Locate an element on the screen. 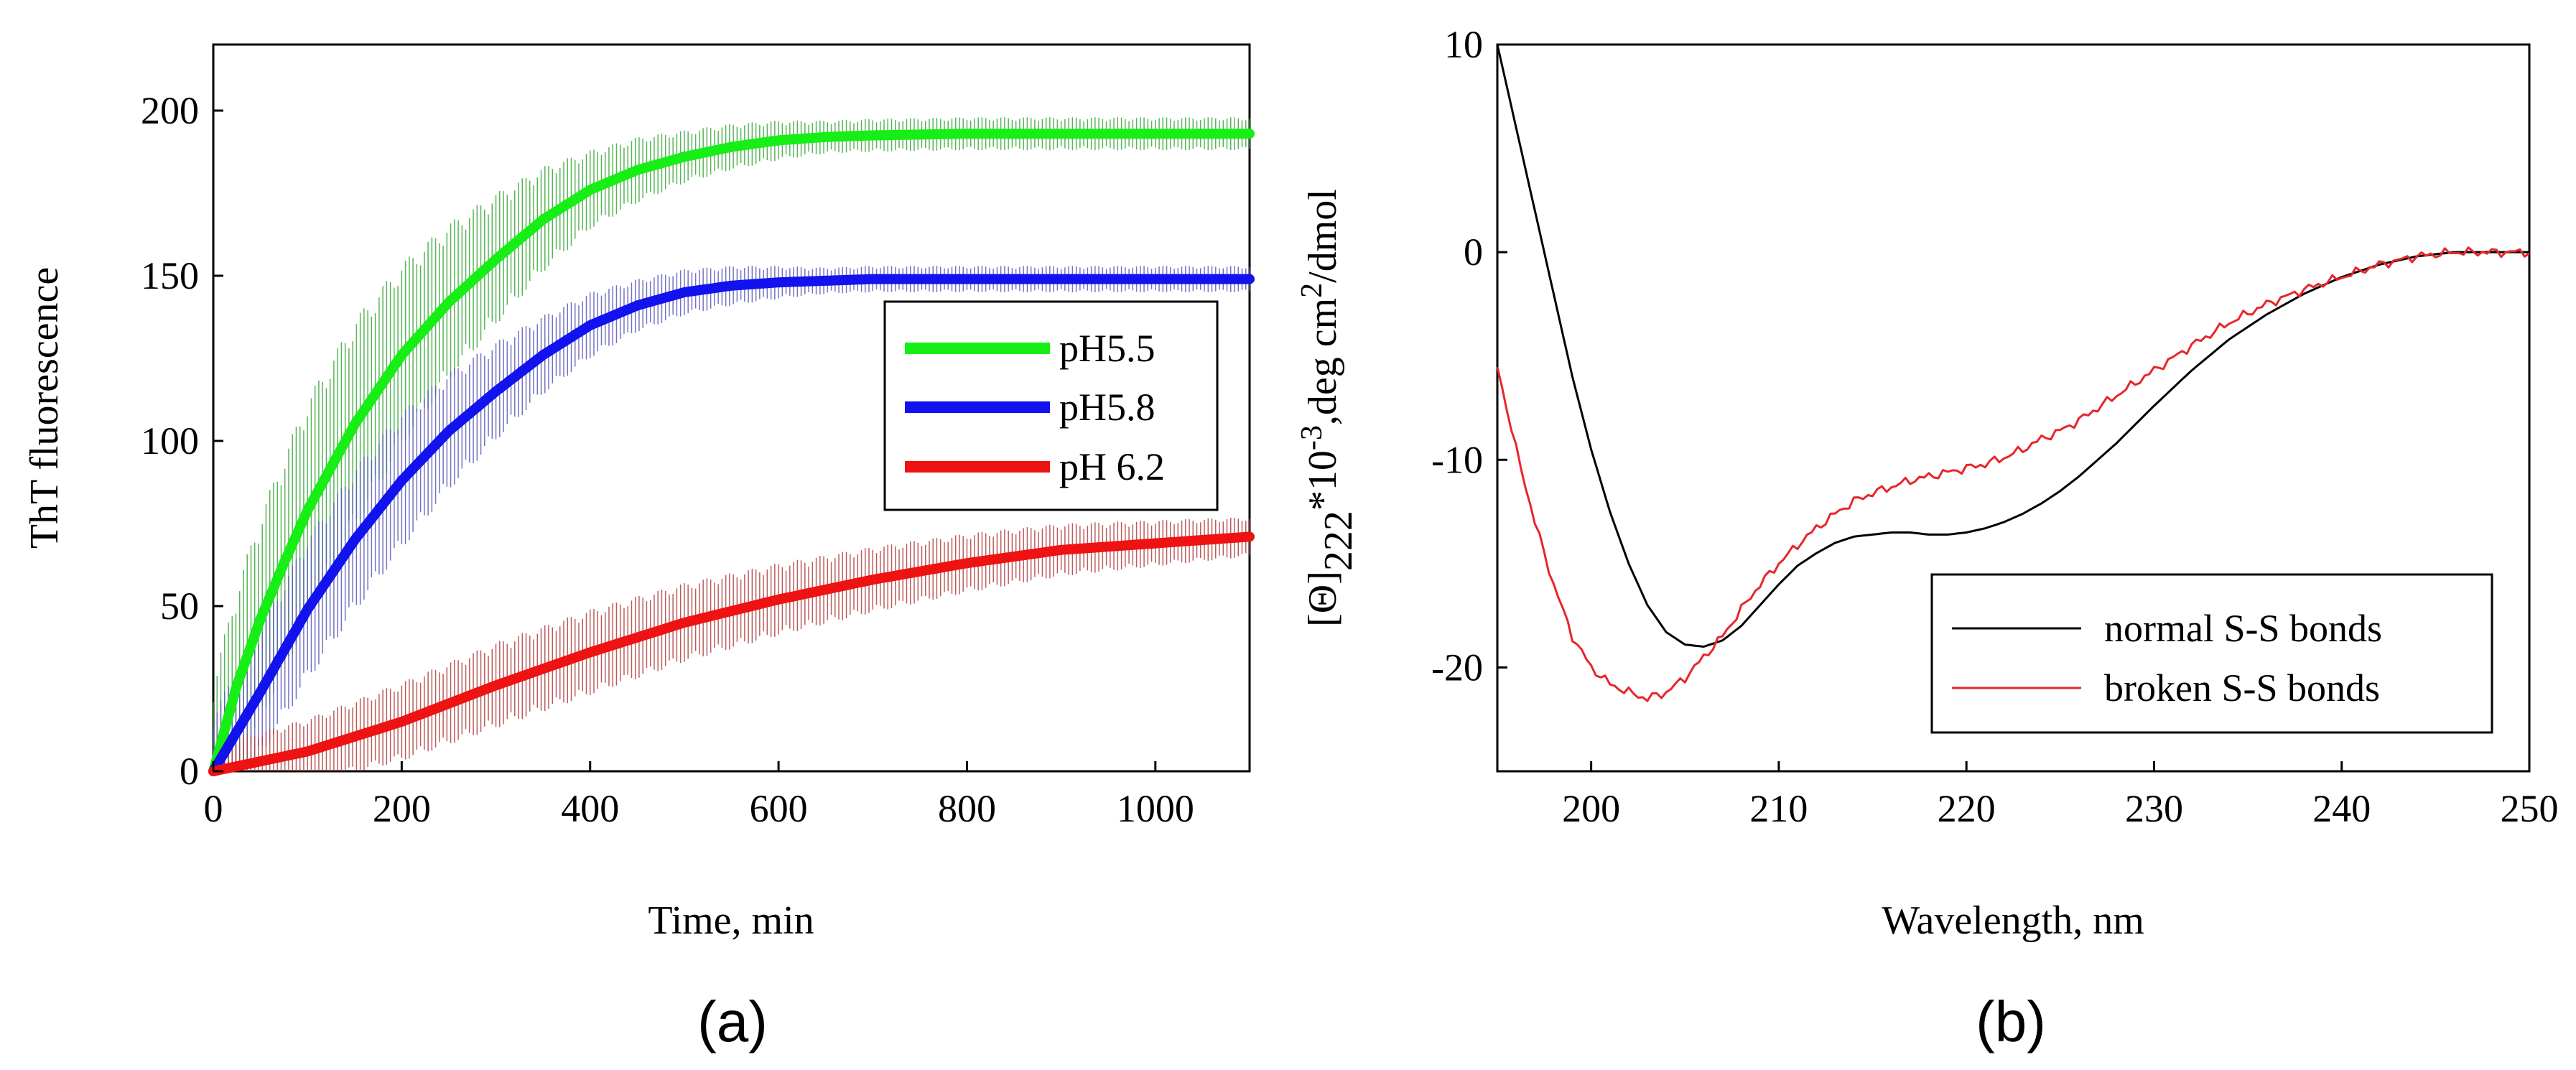 The width and height of the screenshot is (2576, 1070). x-tick-label: 400 is located at coordinates (590, 808).